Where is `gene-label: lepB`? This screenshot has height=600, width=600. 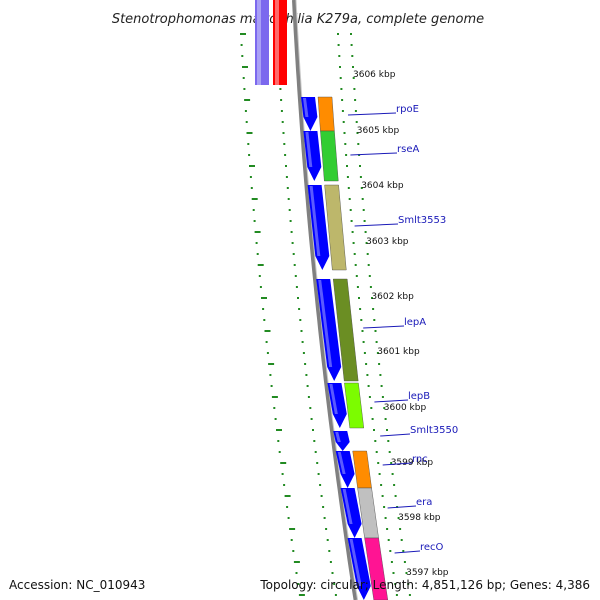 gene-label: lepB is located at coordinates (419, 396).